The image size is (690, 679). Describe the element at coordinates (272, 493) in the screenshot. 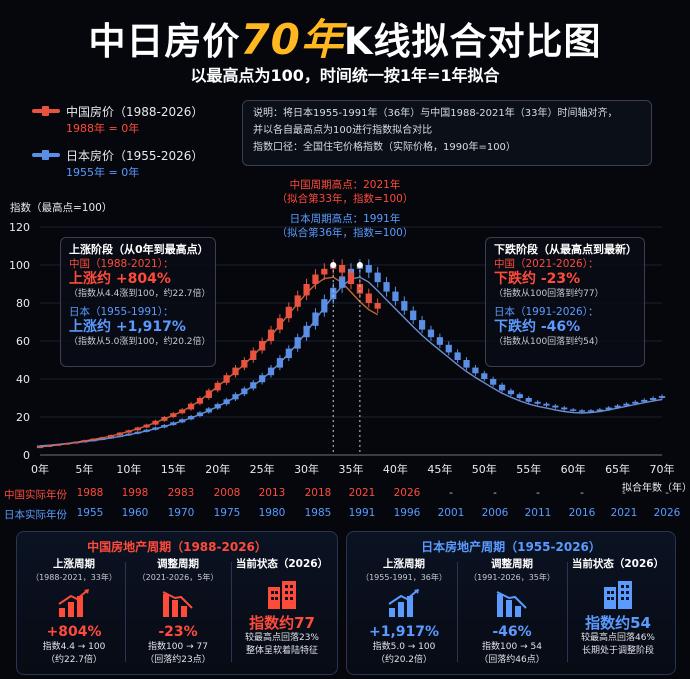

I see `china-year-value: 2013` at that location.